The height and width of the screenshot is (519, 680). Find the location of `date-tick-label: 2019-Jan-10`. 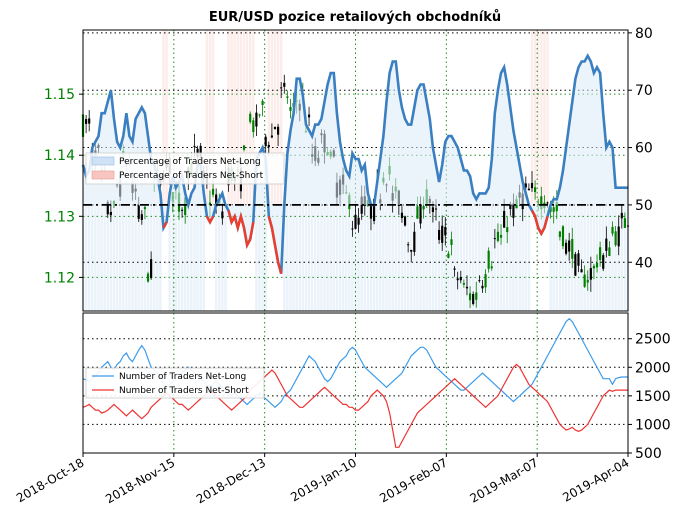

date-tick-label: 2019-Jan-10 is located at coordinates (323, 479).